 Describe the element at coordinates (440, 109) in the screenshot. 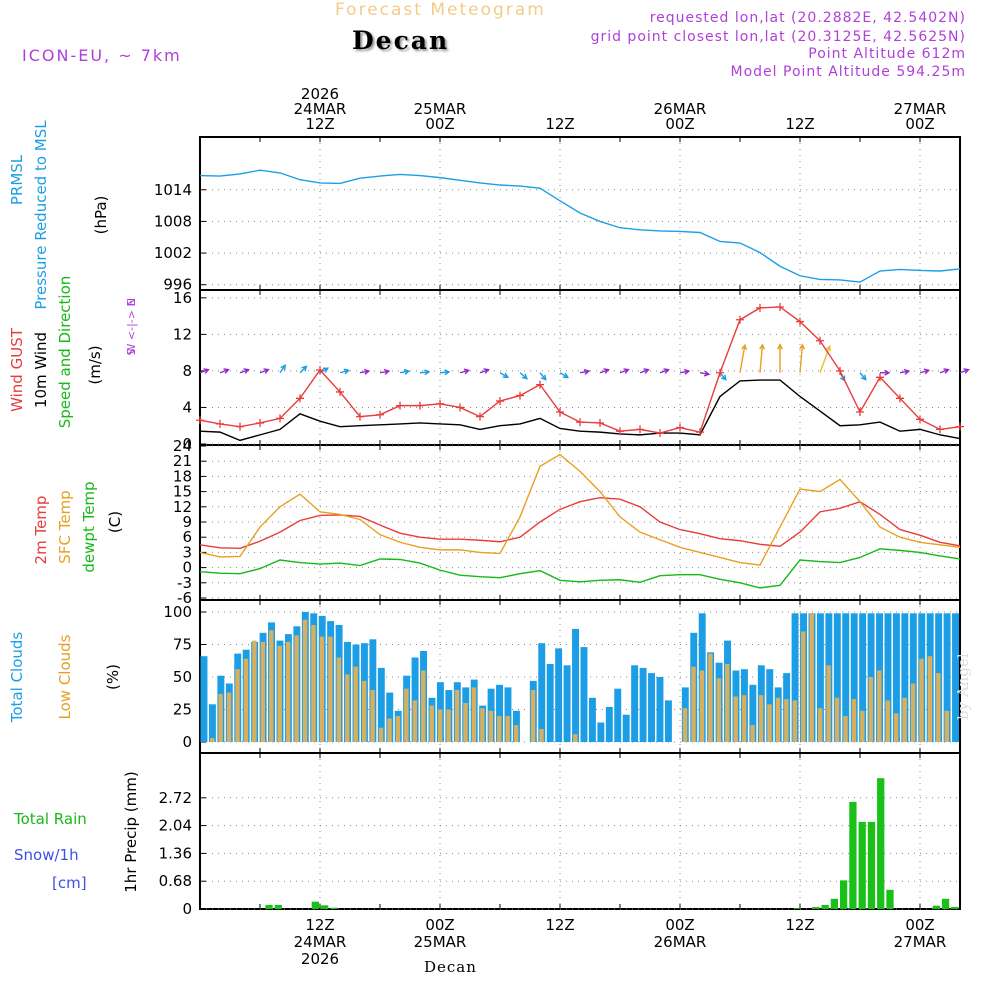

I see `top-time-label: 25MAR` at that location.